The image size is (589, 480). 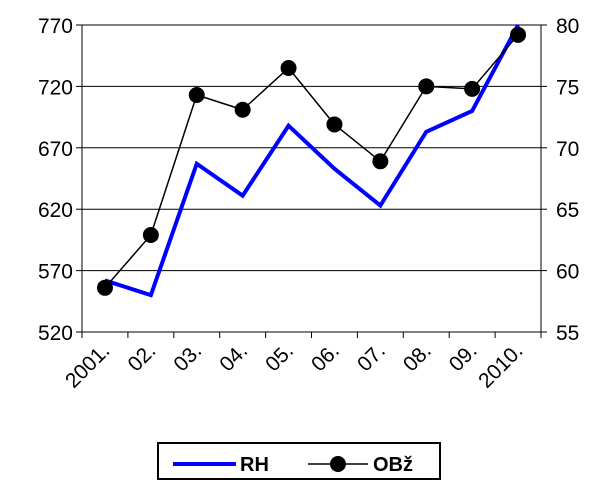 I want to click on right-tick-label: 60, so click(x=567, y=272).